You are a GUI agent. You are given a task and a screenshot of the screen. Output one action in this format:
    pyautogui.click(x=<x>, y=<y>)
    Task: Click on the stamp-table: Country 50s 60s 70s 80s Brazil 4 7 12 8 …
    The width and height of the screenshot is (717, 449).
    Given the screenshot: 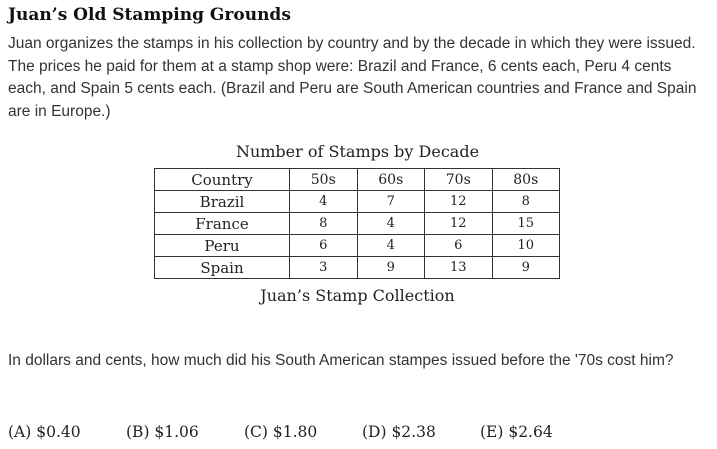 What is the action you would take?
    pyautogui.click(x=357, y=223)
    